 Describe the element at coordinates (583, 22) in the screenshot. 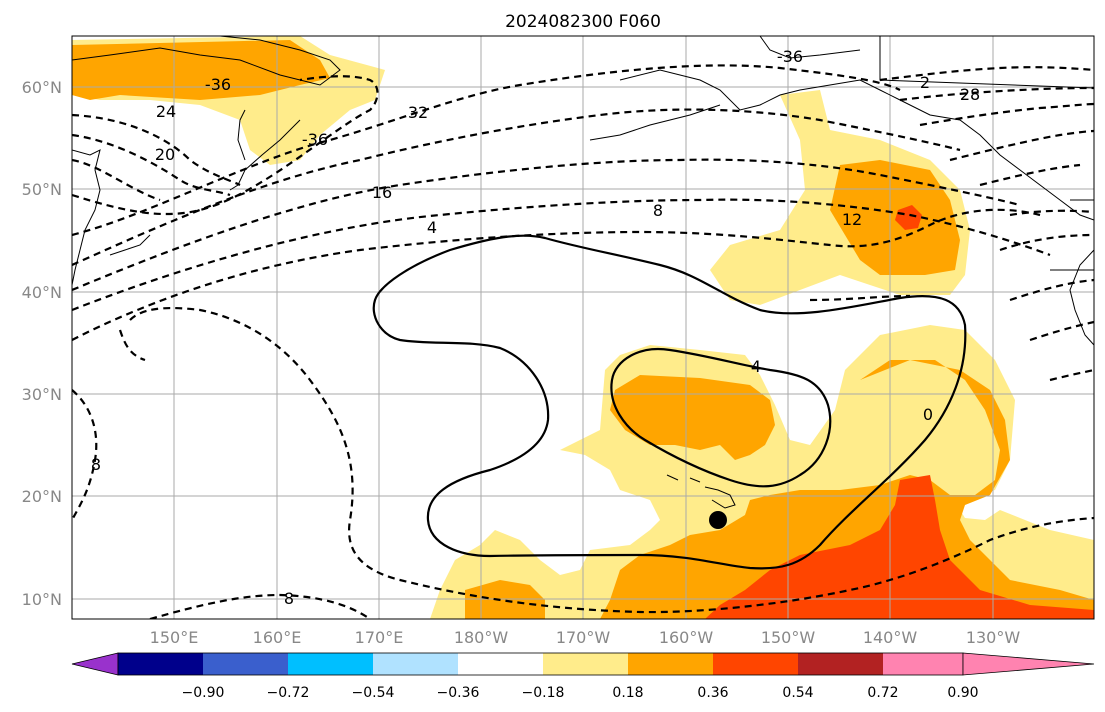

I see `map-title: 2024082300 F060` at that location.